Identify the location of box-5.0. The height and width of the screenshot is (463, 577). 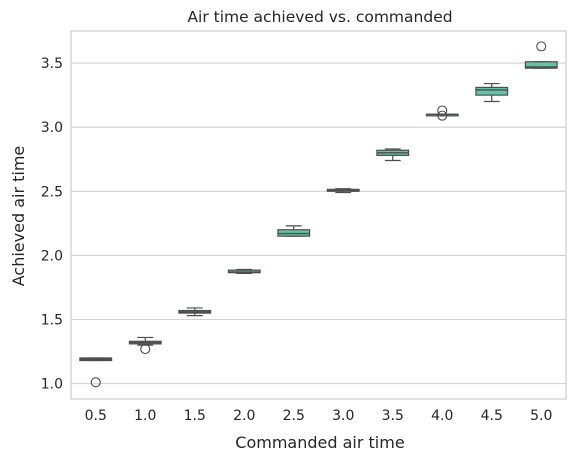
(541, 55).